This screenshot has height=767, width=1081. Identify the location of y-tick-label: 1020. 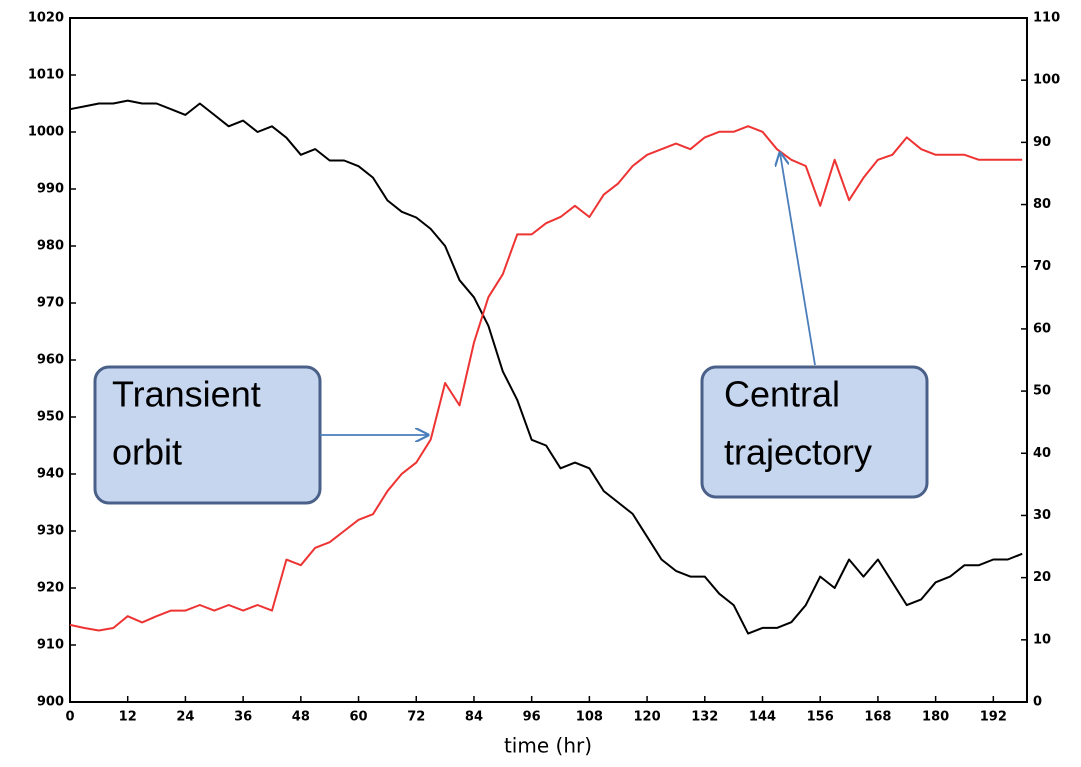
(46, 18).